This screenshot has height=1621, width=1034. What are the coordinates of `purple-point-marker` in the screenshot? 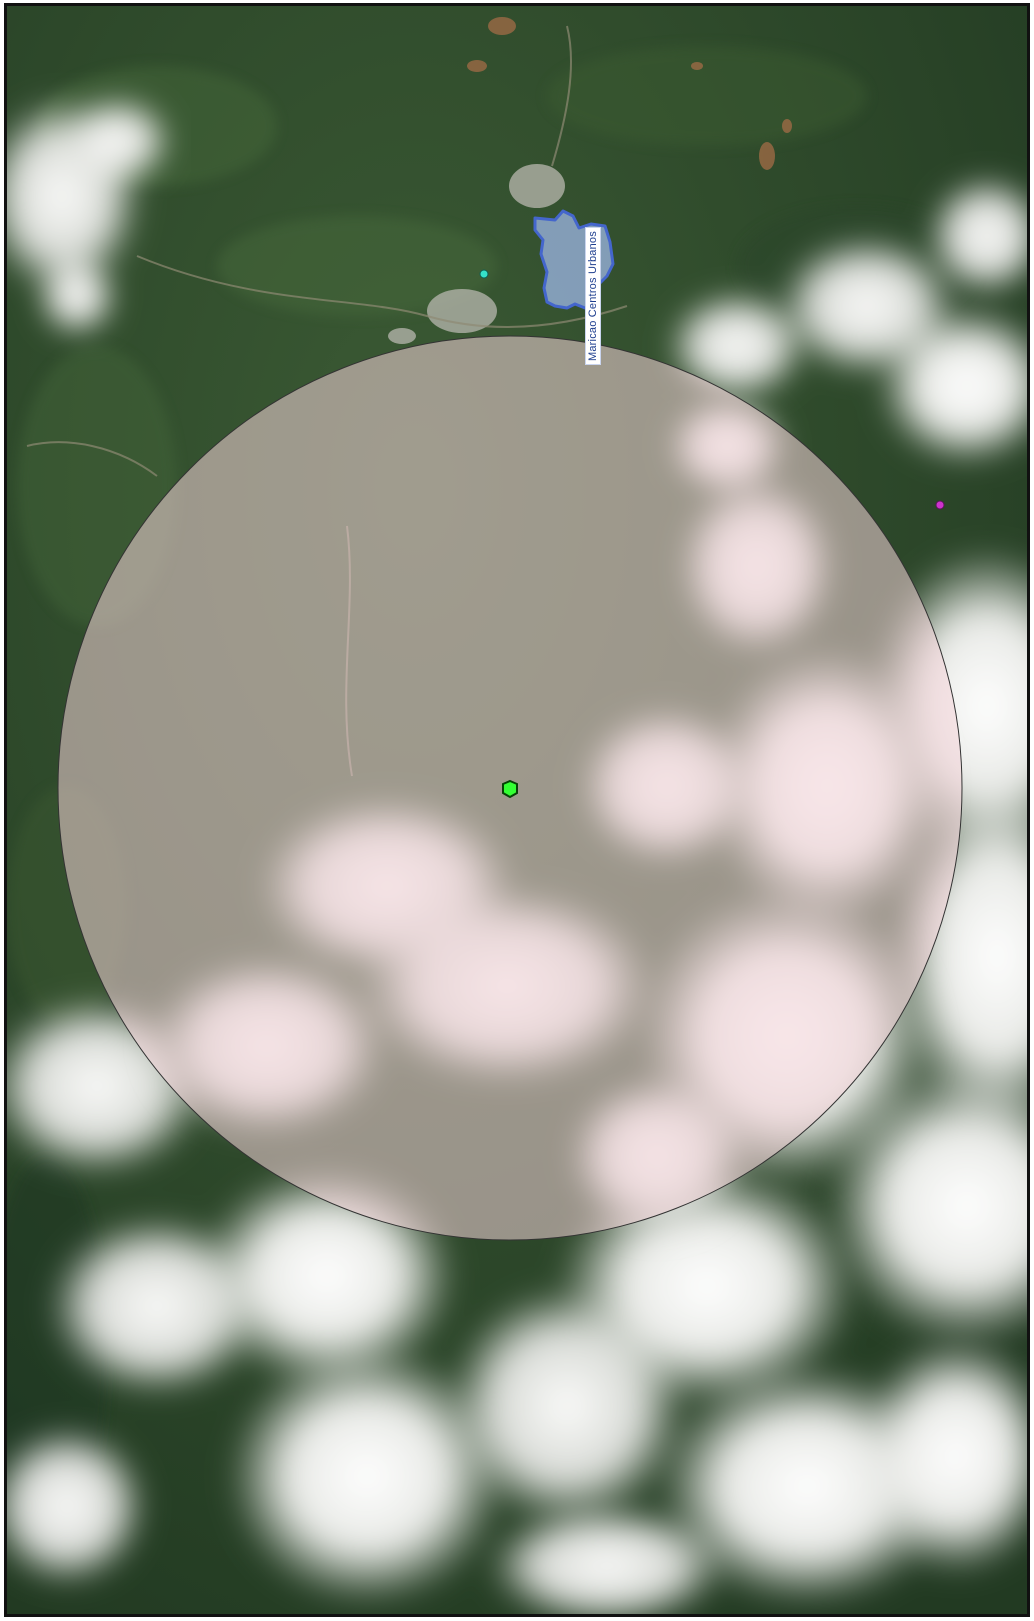 It's located at (940, 505).